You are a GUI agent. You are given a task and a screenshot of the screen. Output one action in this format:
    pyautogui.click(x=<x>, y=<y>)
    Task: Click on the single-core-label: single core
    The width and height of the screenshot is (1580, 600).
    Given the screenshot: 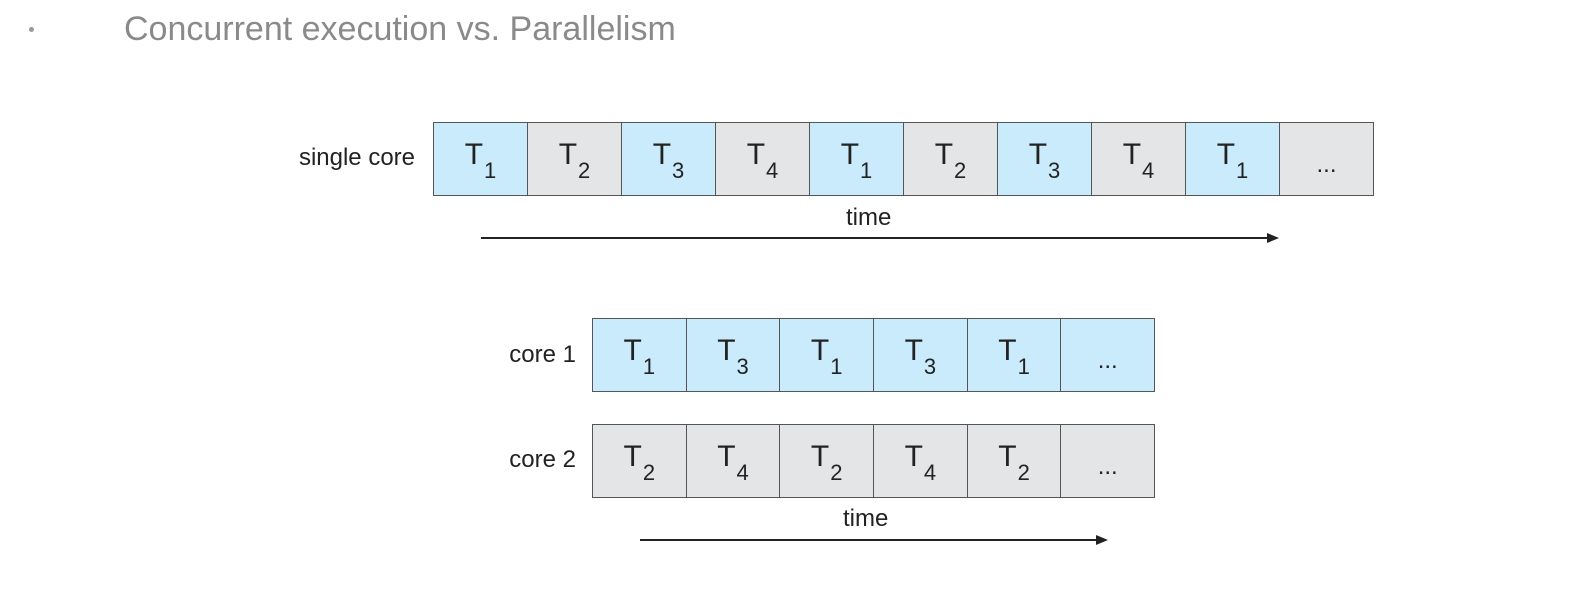 What is the action you would take?
    pyautogui.click(x=356, y=157)
    